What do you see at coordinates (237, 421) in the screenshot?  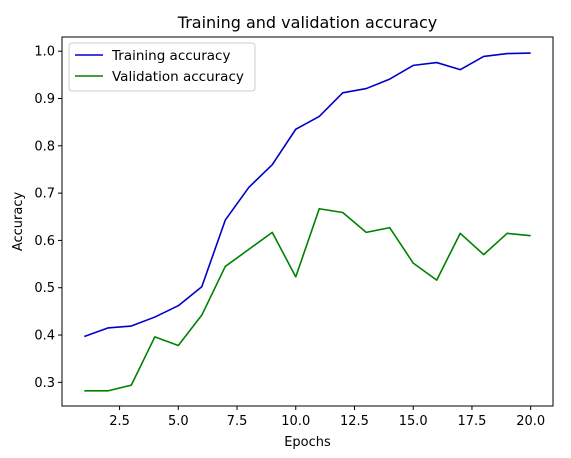 I see `x-tick-label: 7.5` at bounding box center [237, 421].